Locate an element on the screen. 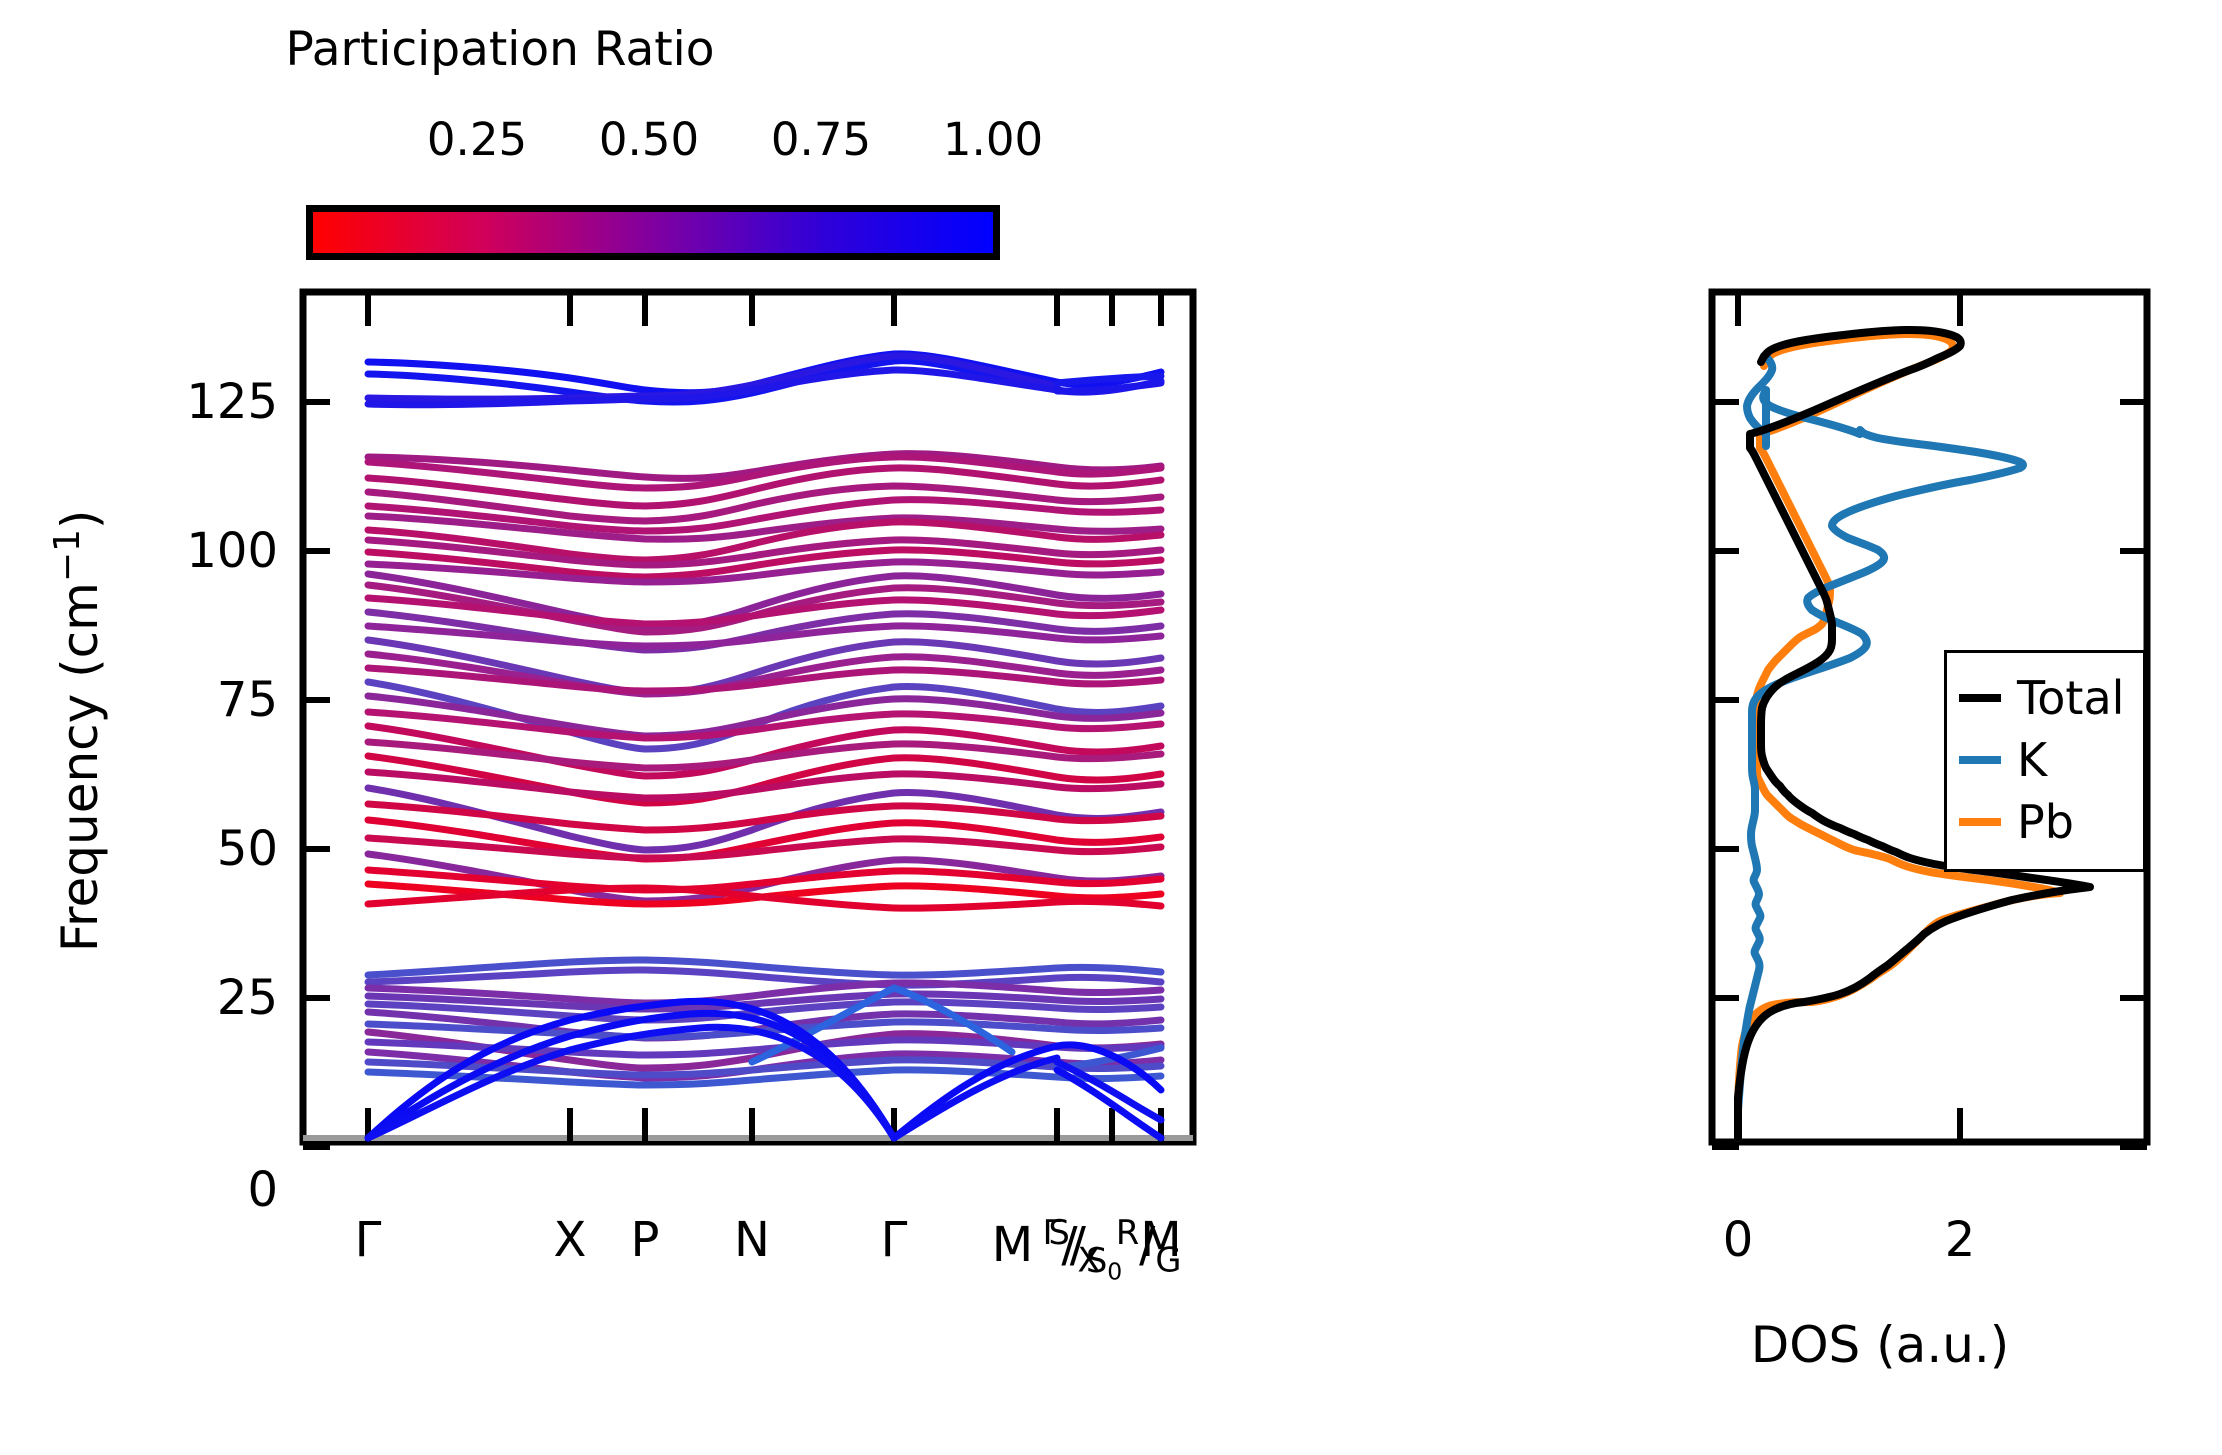  xtick-gamma-1: Γ is located at coordinates (368, 1240).